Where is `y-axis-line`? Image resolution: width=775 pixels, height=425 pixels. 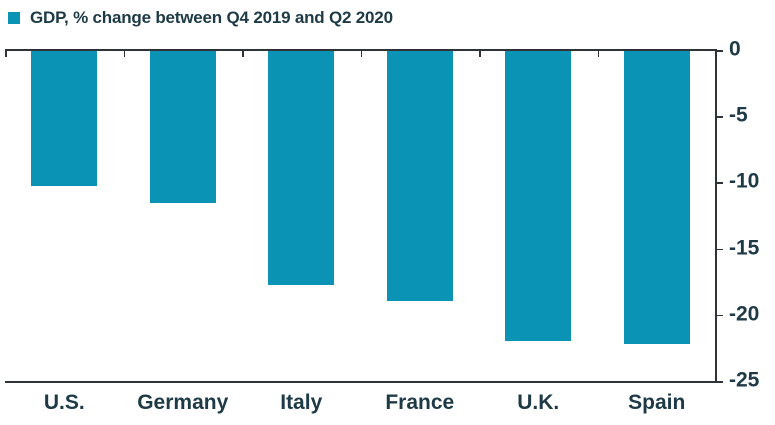 y-axis-line is located at coordinates (716, 215).